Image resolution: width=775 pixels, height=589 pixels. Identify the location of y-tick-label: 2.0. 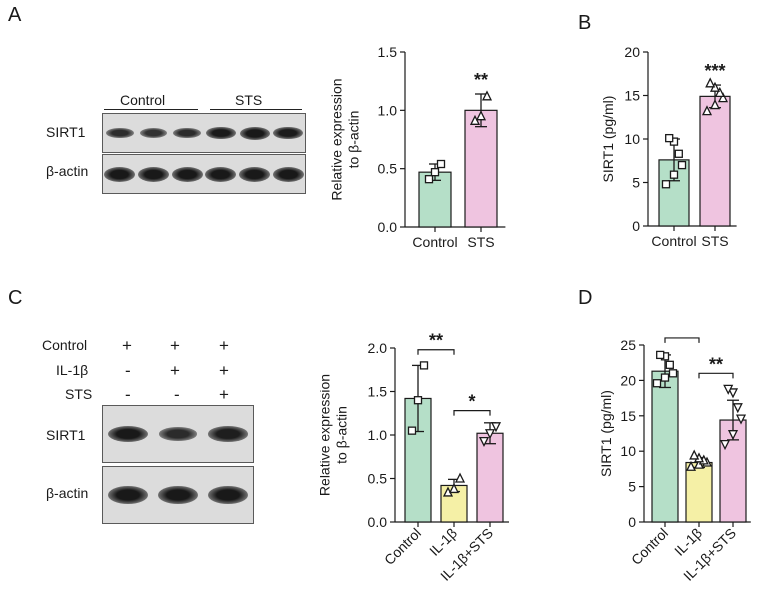
(378, 348).